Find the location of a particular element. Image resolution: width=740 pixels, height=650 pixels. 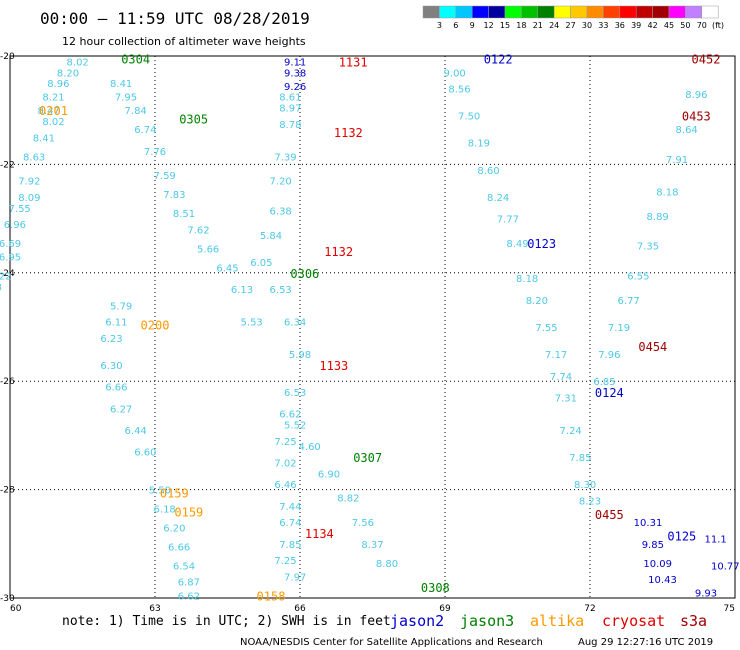

pass-label: 0452 is located at coordinates (706, 60).